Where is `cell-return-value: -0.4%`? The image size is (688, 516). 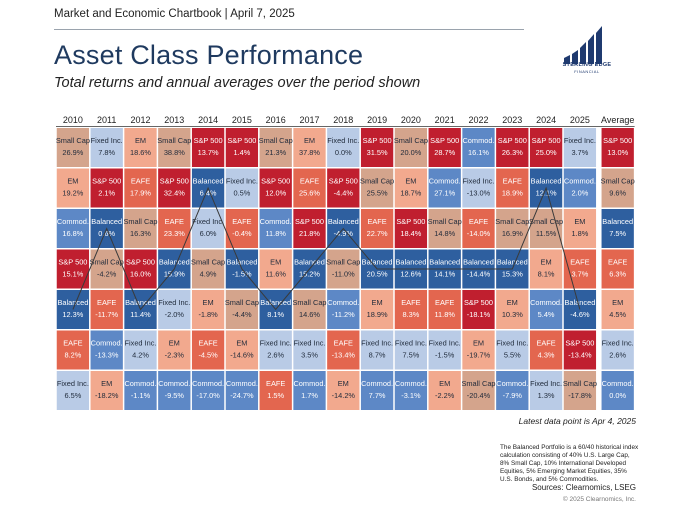 cell-return-value: -0.4% is located at coordinates (242, 233).